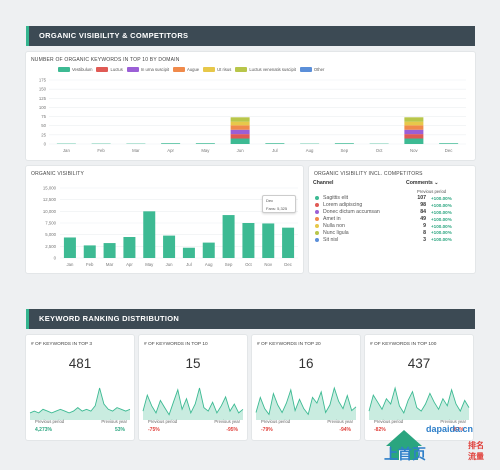 The image size is (500, 470). I want to click on kpi-value: 437, so click(419, 363).